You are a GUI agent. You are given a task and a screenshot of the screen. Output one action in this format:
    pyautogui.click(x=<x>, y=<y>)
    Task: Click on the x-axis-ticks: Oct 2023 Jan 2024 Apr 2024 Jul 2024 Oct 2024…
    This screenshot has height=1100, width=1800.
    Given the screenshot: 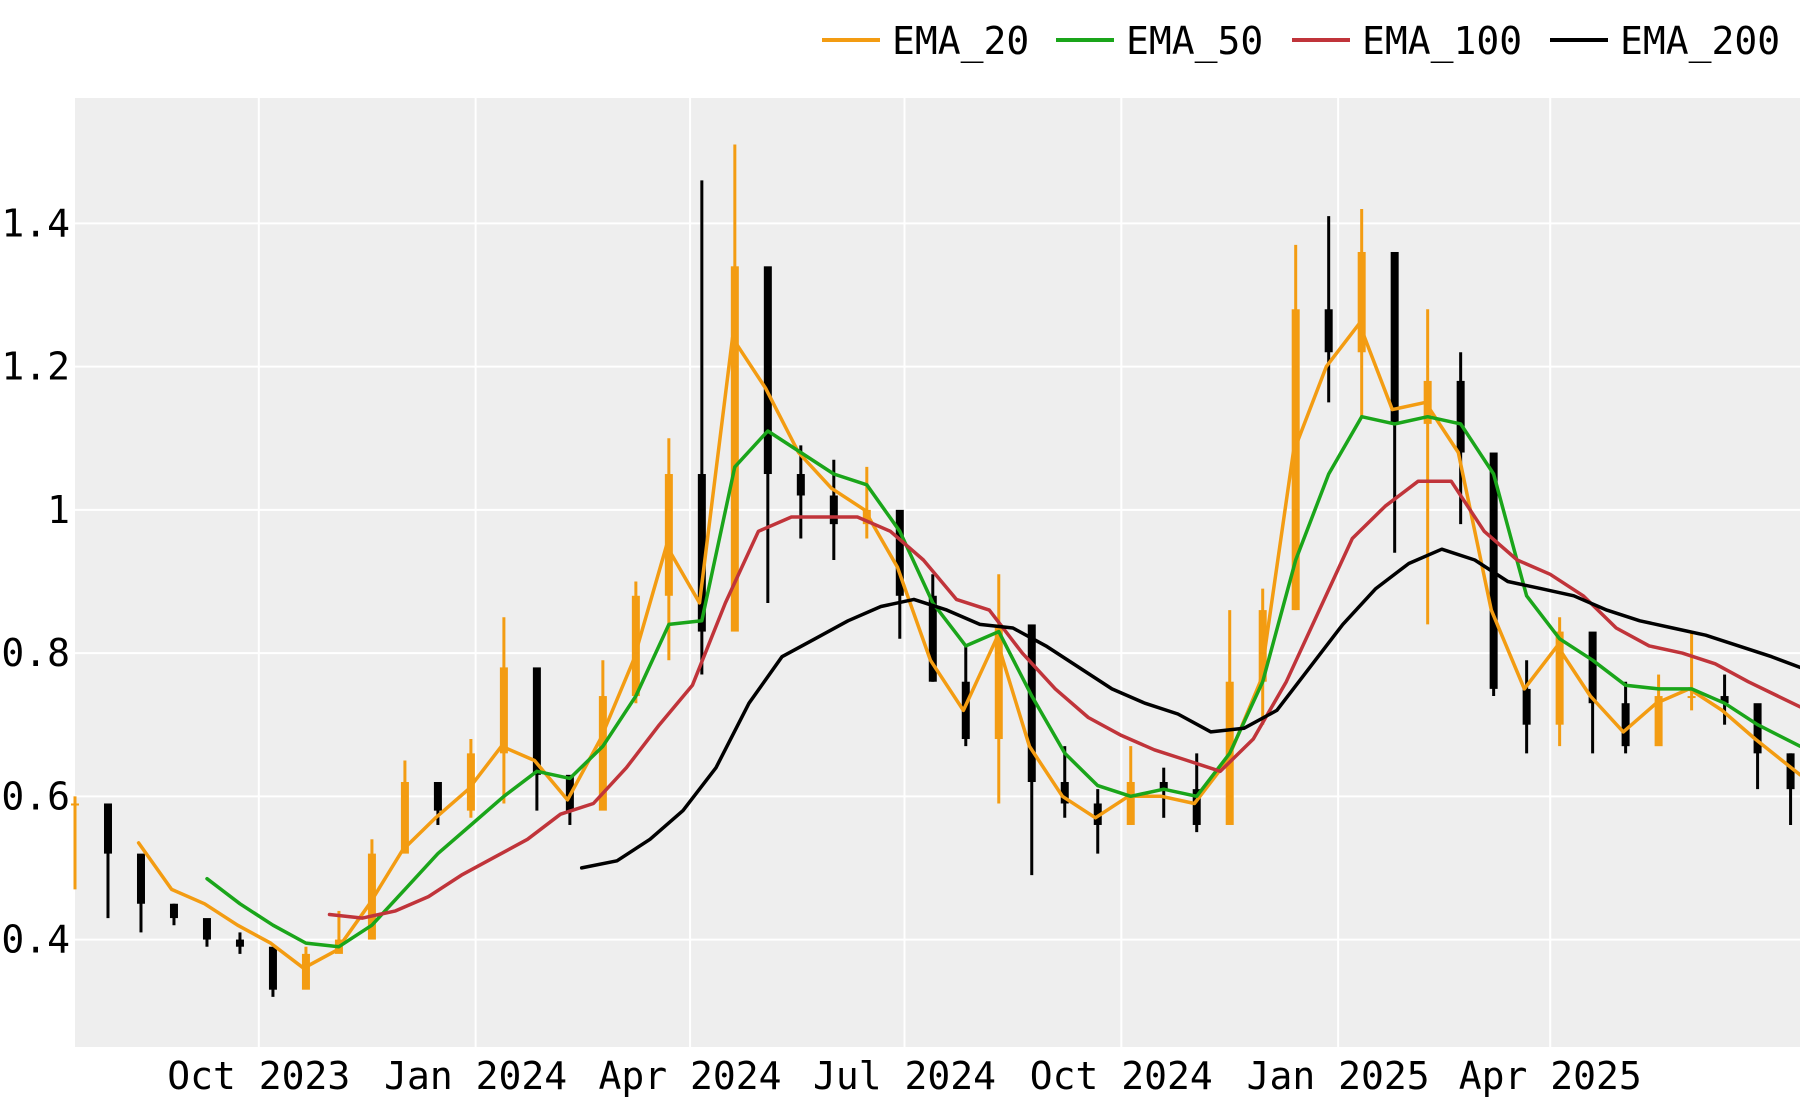 What is the action you would take?
    pyautogui.click(x=904, y=1076)
    